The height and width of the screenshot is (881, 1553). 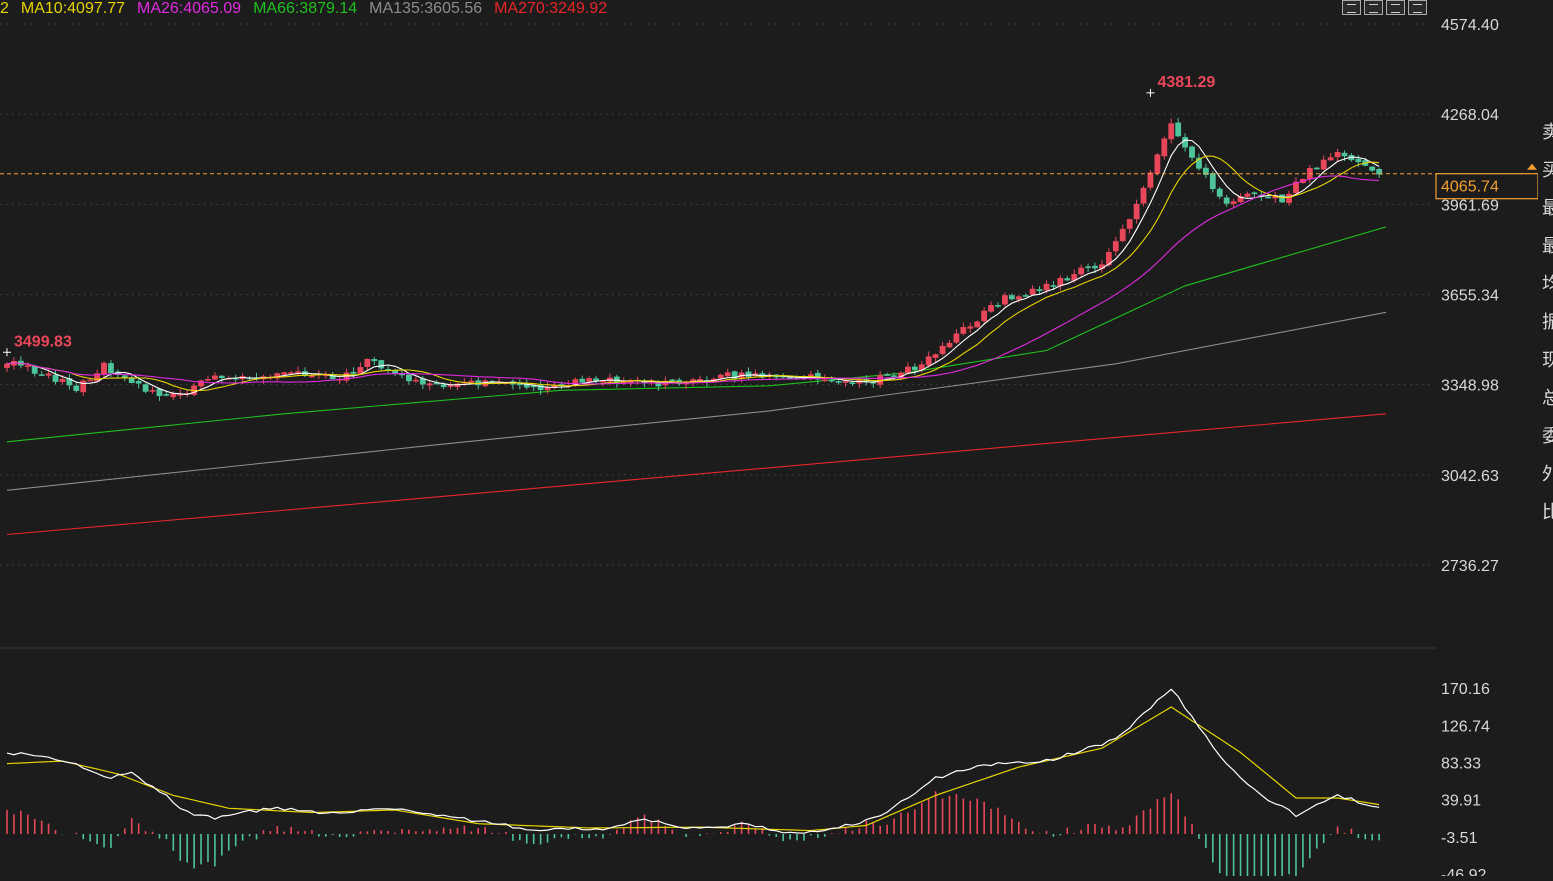 What do you see at coordinates (1186, 82) in the screenshot?
I see `annotation-label-0: 4381.29` at bounding box center [1186, 82].